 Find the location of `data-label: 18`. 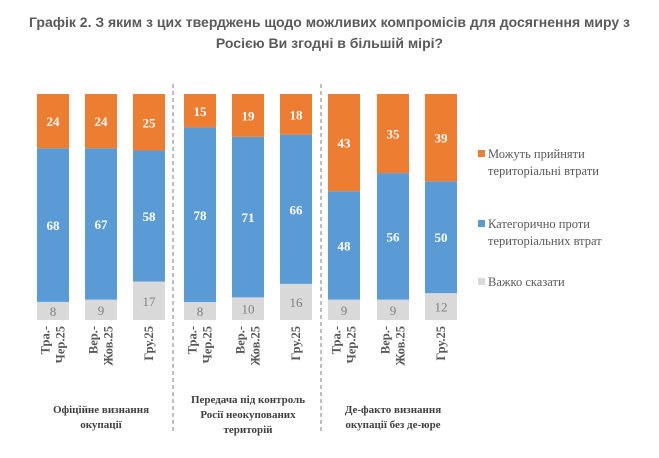

data-label: 18 is located at coordinates (297, 114).